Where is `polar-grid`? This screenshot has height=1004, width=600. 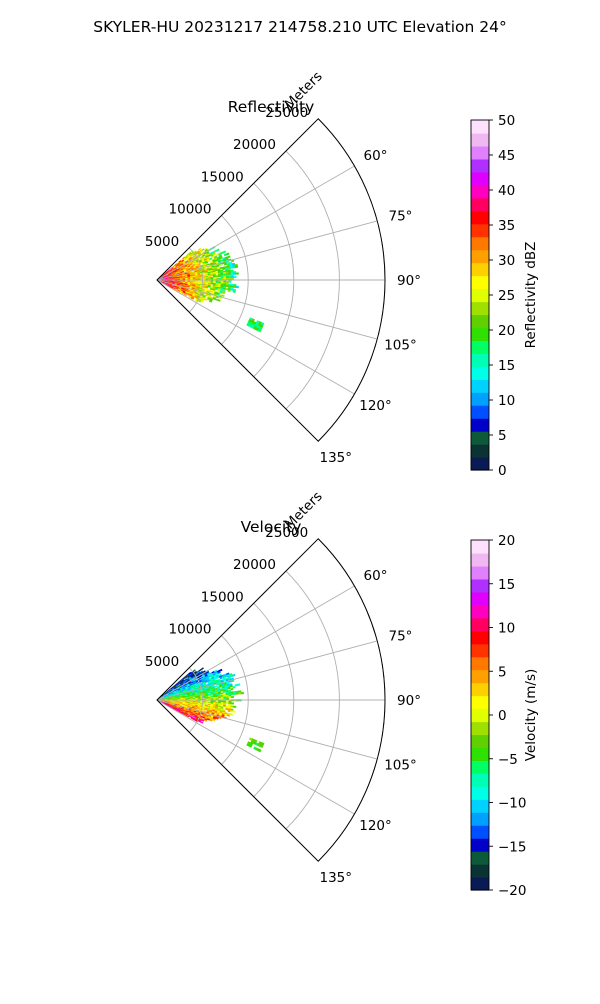
polar-grid is located at coordinates (271, 700).